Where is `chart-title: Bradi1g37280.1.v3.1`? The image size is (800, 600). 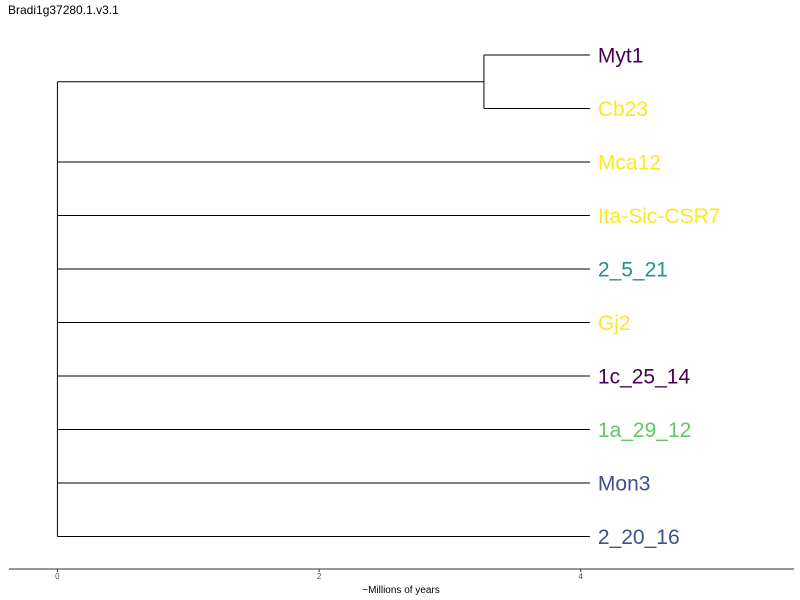
chart-title: Bradi1g37280.1.v3.1 is located at coordinates (63, 10).